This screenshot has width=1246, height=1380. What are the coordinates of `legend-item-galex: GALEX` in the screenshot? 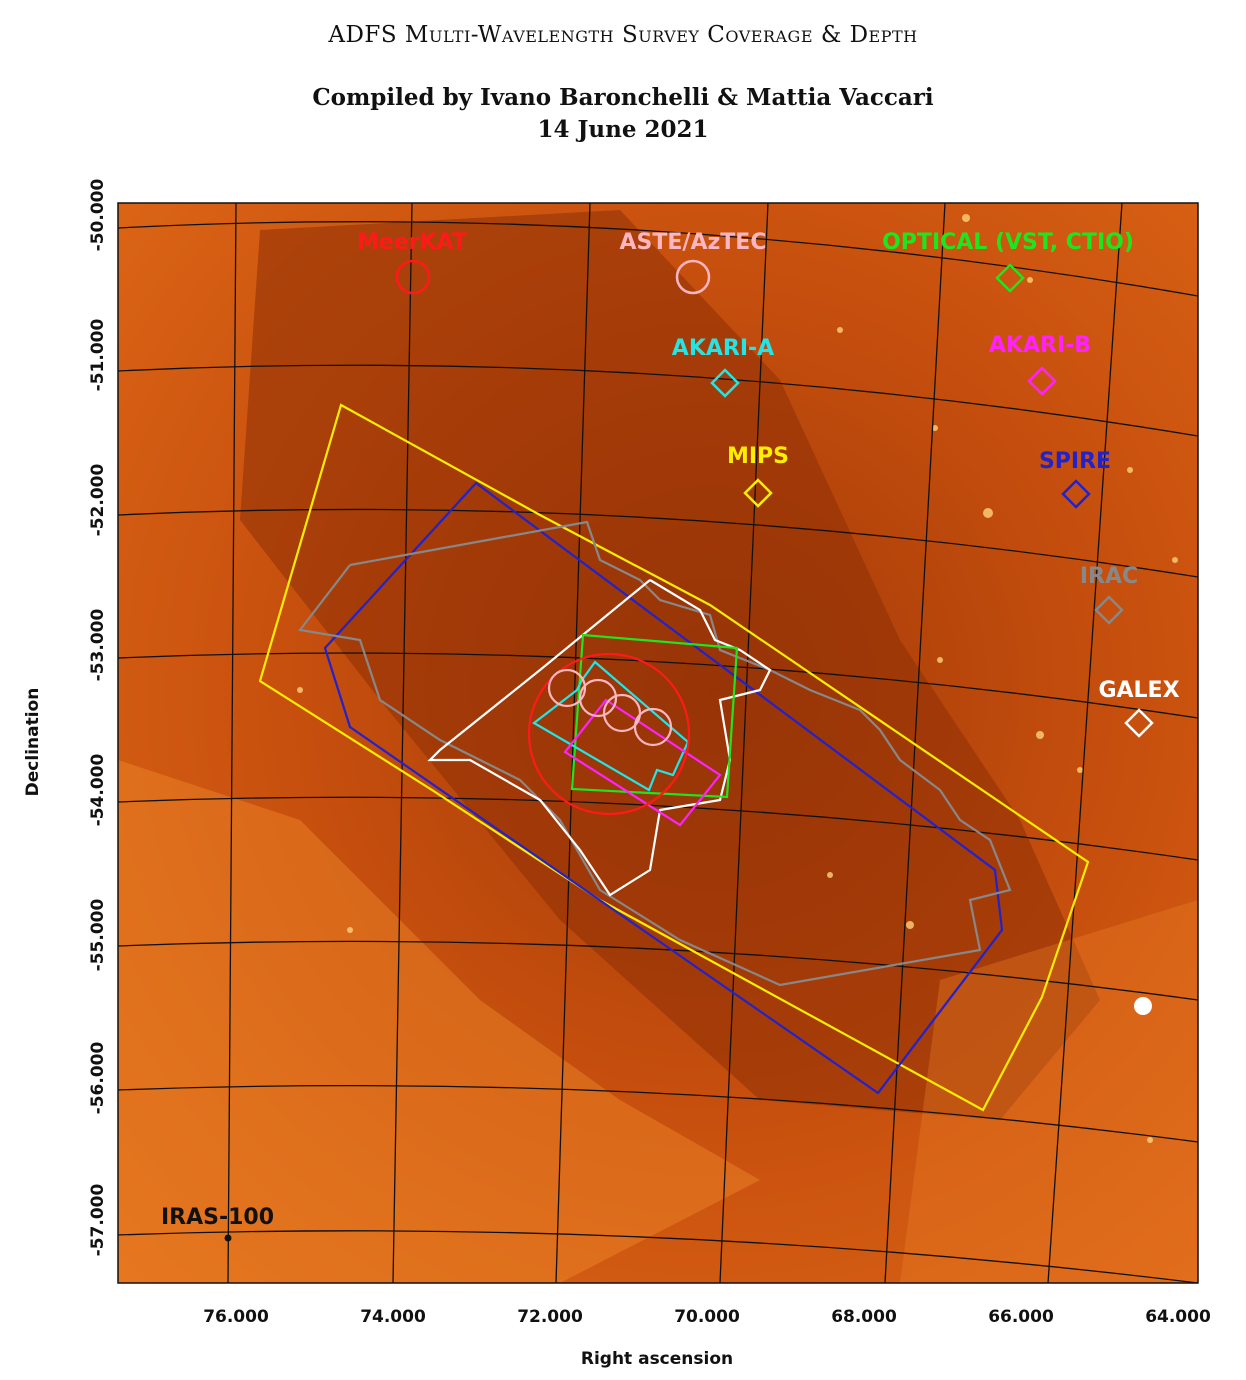 It's located at (1139, 708).